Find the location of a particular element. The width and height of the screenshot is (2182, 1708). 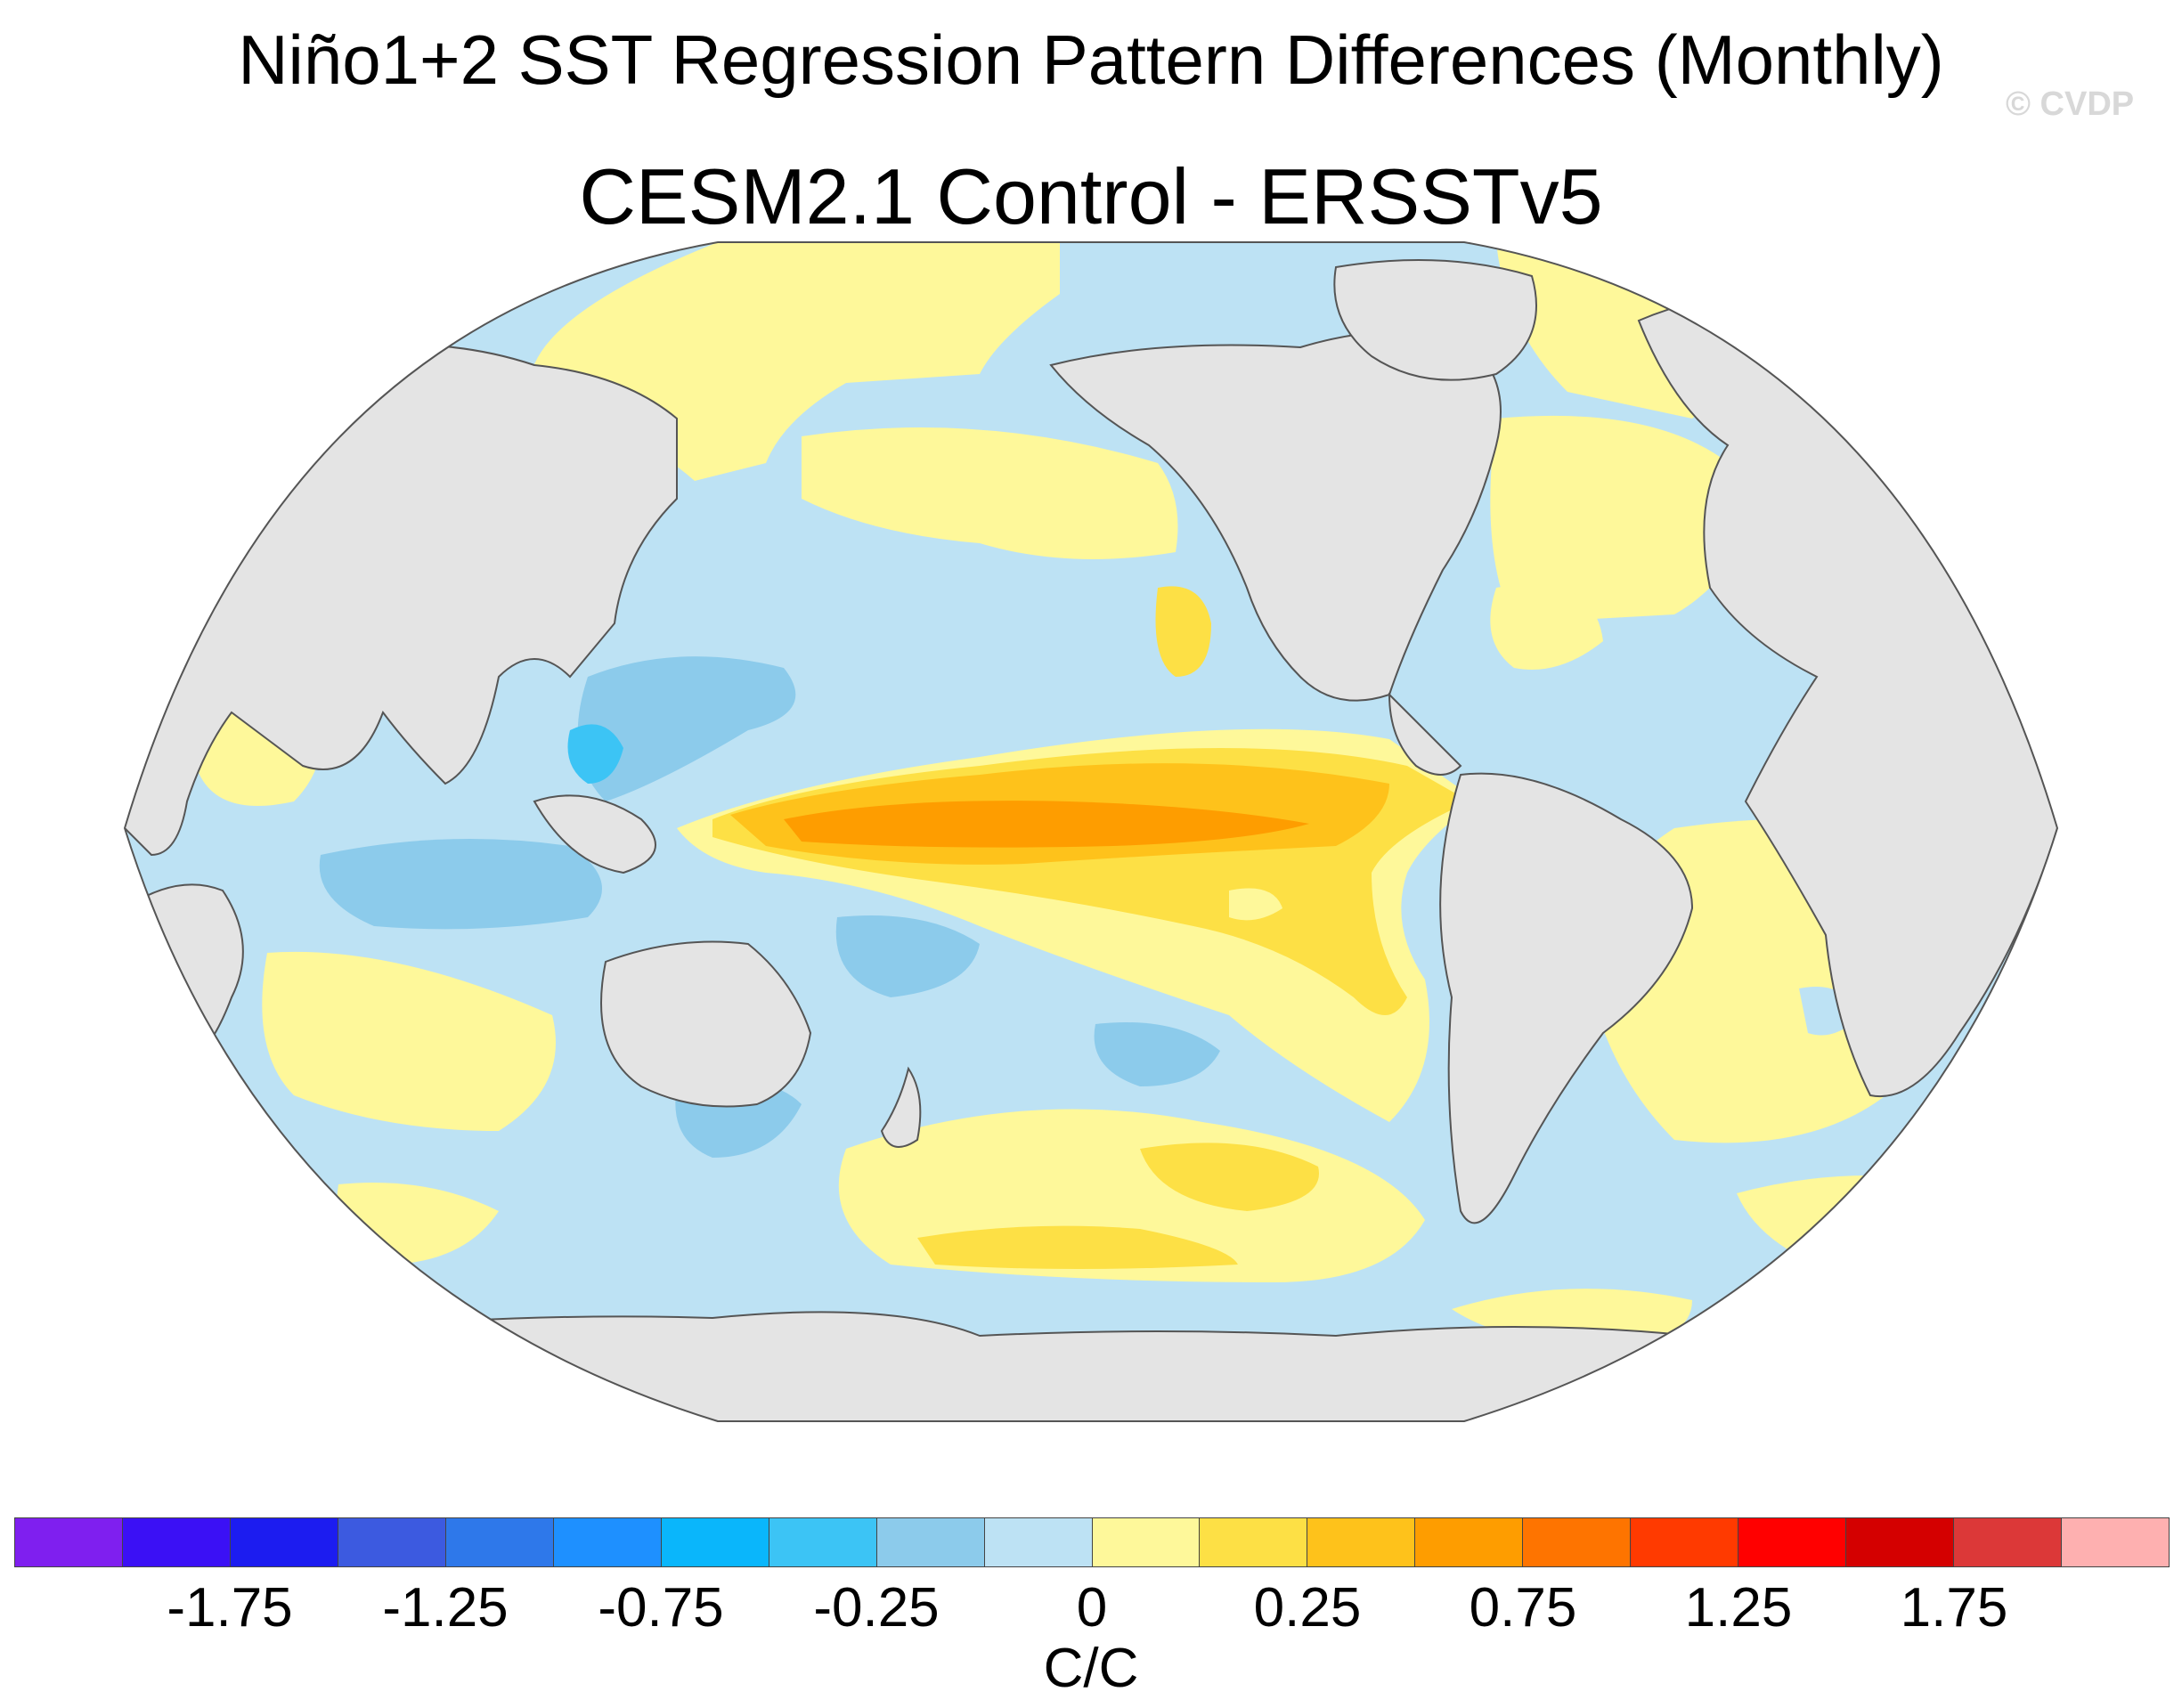

greenland is located at coordinates (1435, 320).